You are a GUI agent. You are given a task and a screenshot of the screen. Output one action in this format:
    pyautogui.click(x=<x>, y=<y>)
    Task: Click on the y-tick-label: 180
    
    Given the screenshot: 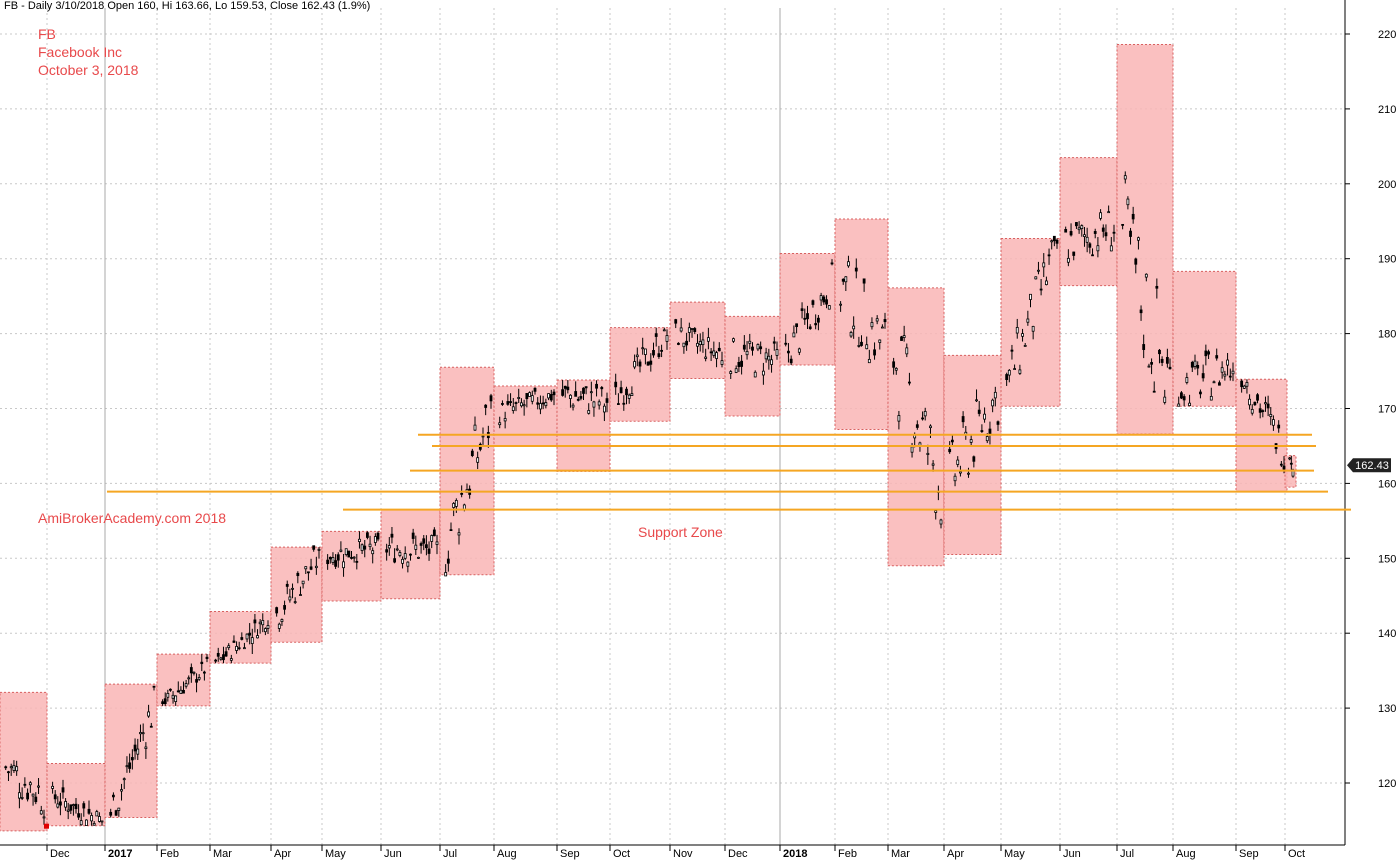 What is the action you would take?
    pyautogui.click(x=1387, y=335)
    